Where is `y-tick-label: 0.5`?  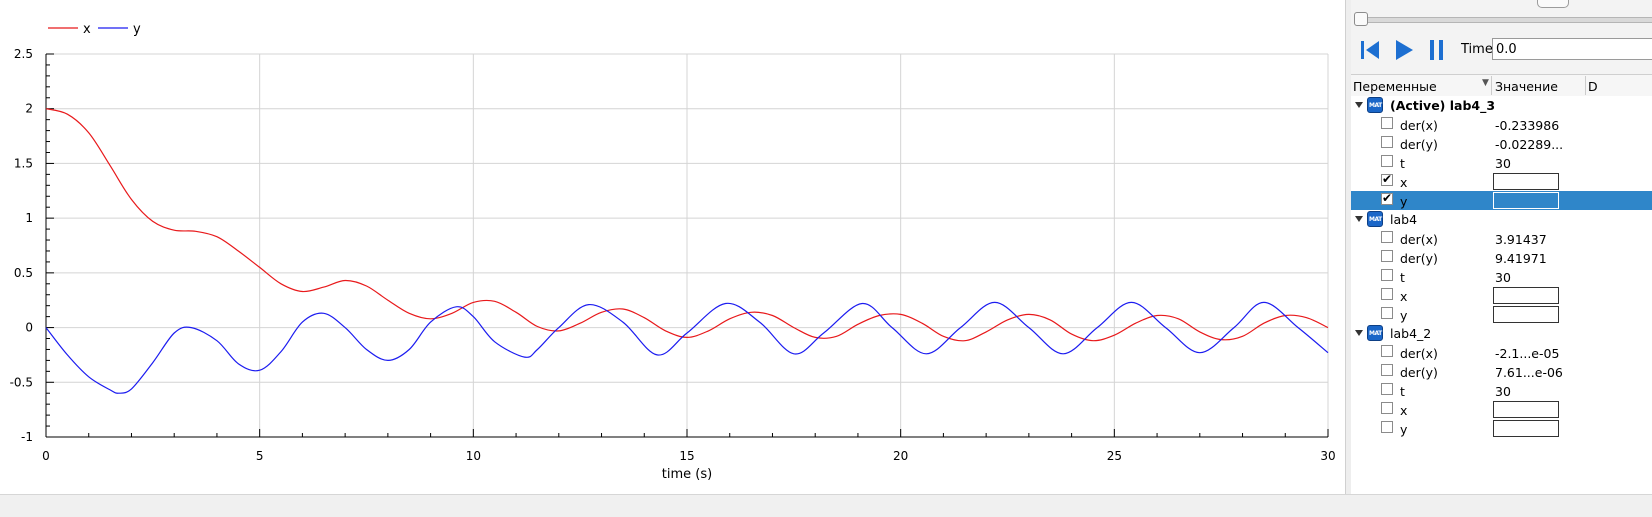
y-tick-label: 0.5 is located at coordinates (23, 273).